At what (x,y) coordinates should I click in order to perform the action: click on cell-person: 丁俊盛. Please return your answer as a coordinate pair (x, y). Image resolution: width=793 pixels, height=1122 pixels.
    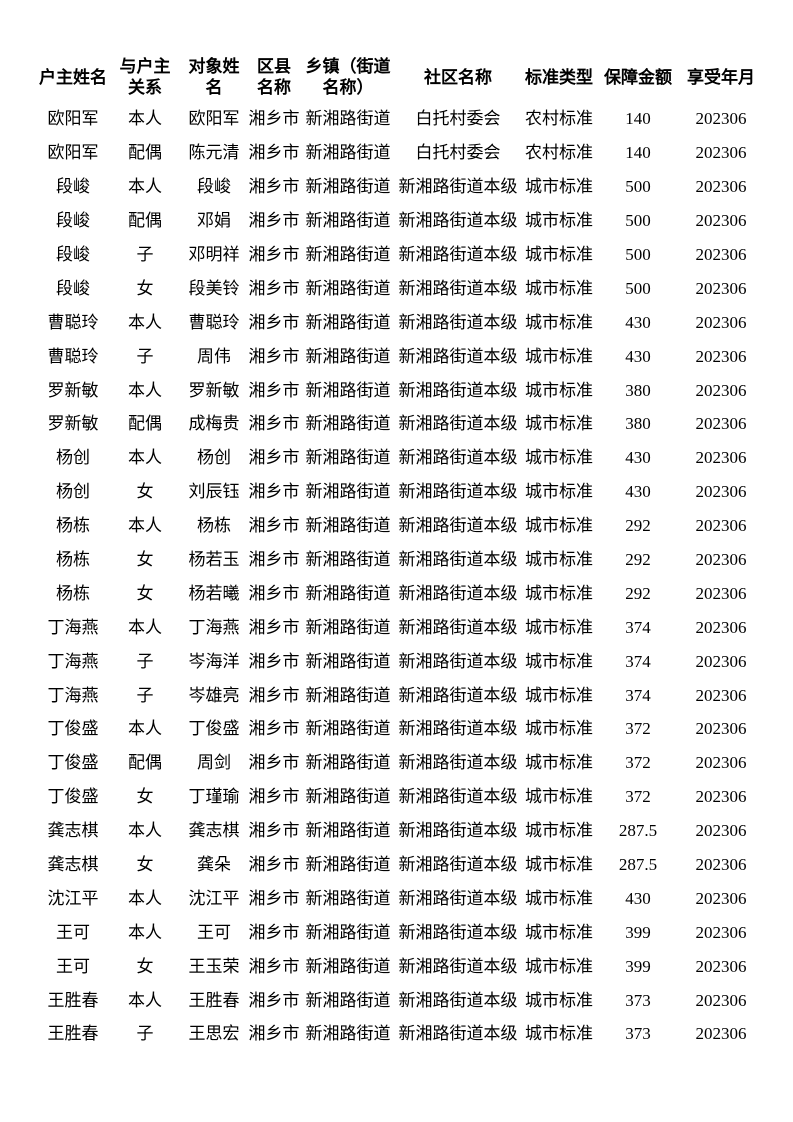
    Looking at the image, I should click on (214, 729).